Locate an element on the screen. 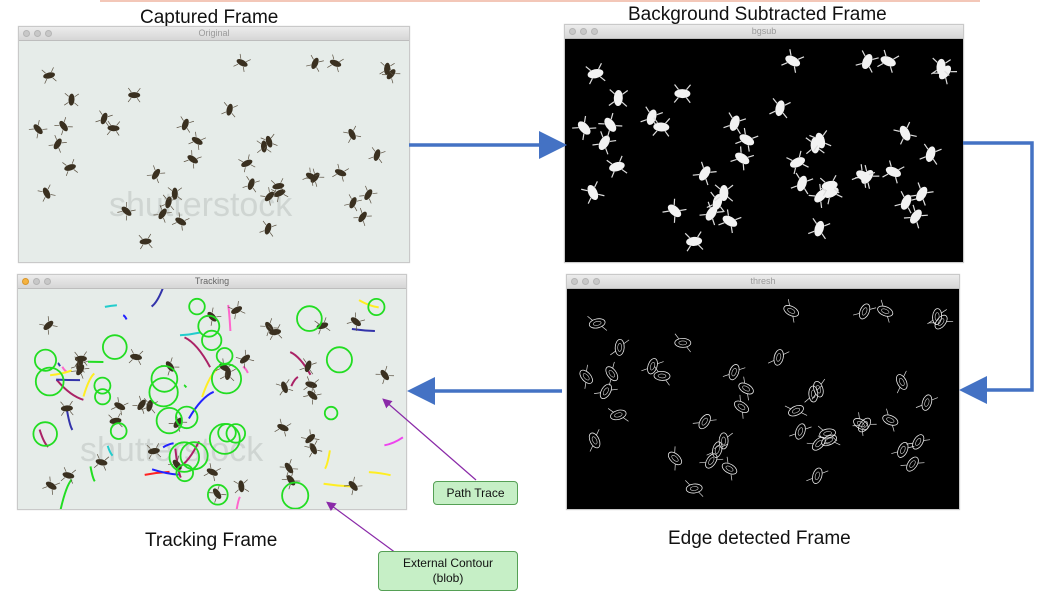 Image resolution: width=1058 pixels, height=595 pixels. contour-circles is located at coordinates (209, 403).